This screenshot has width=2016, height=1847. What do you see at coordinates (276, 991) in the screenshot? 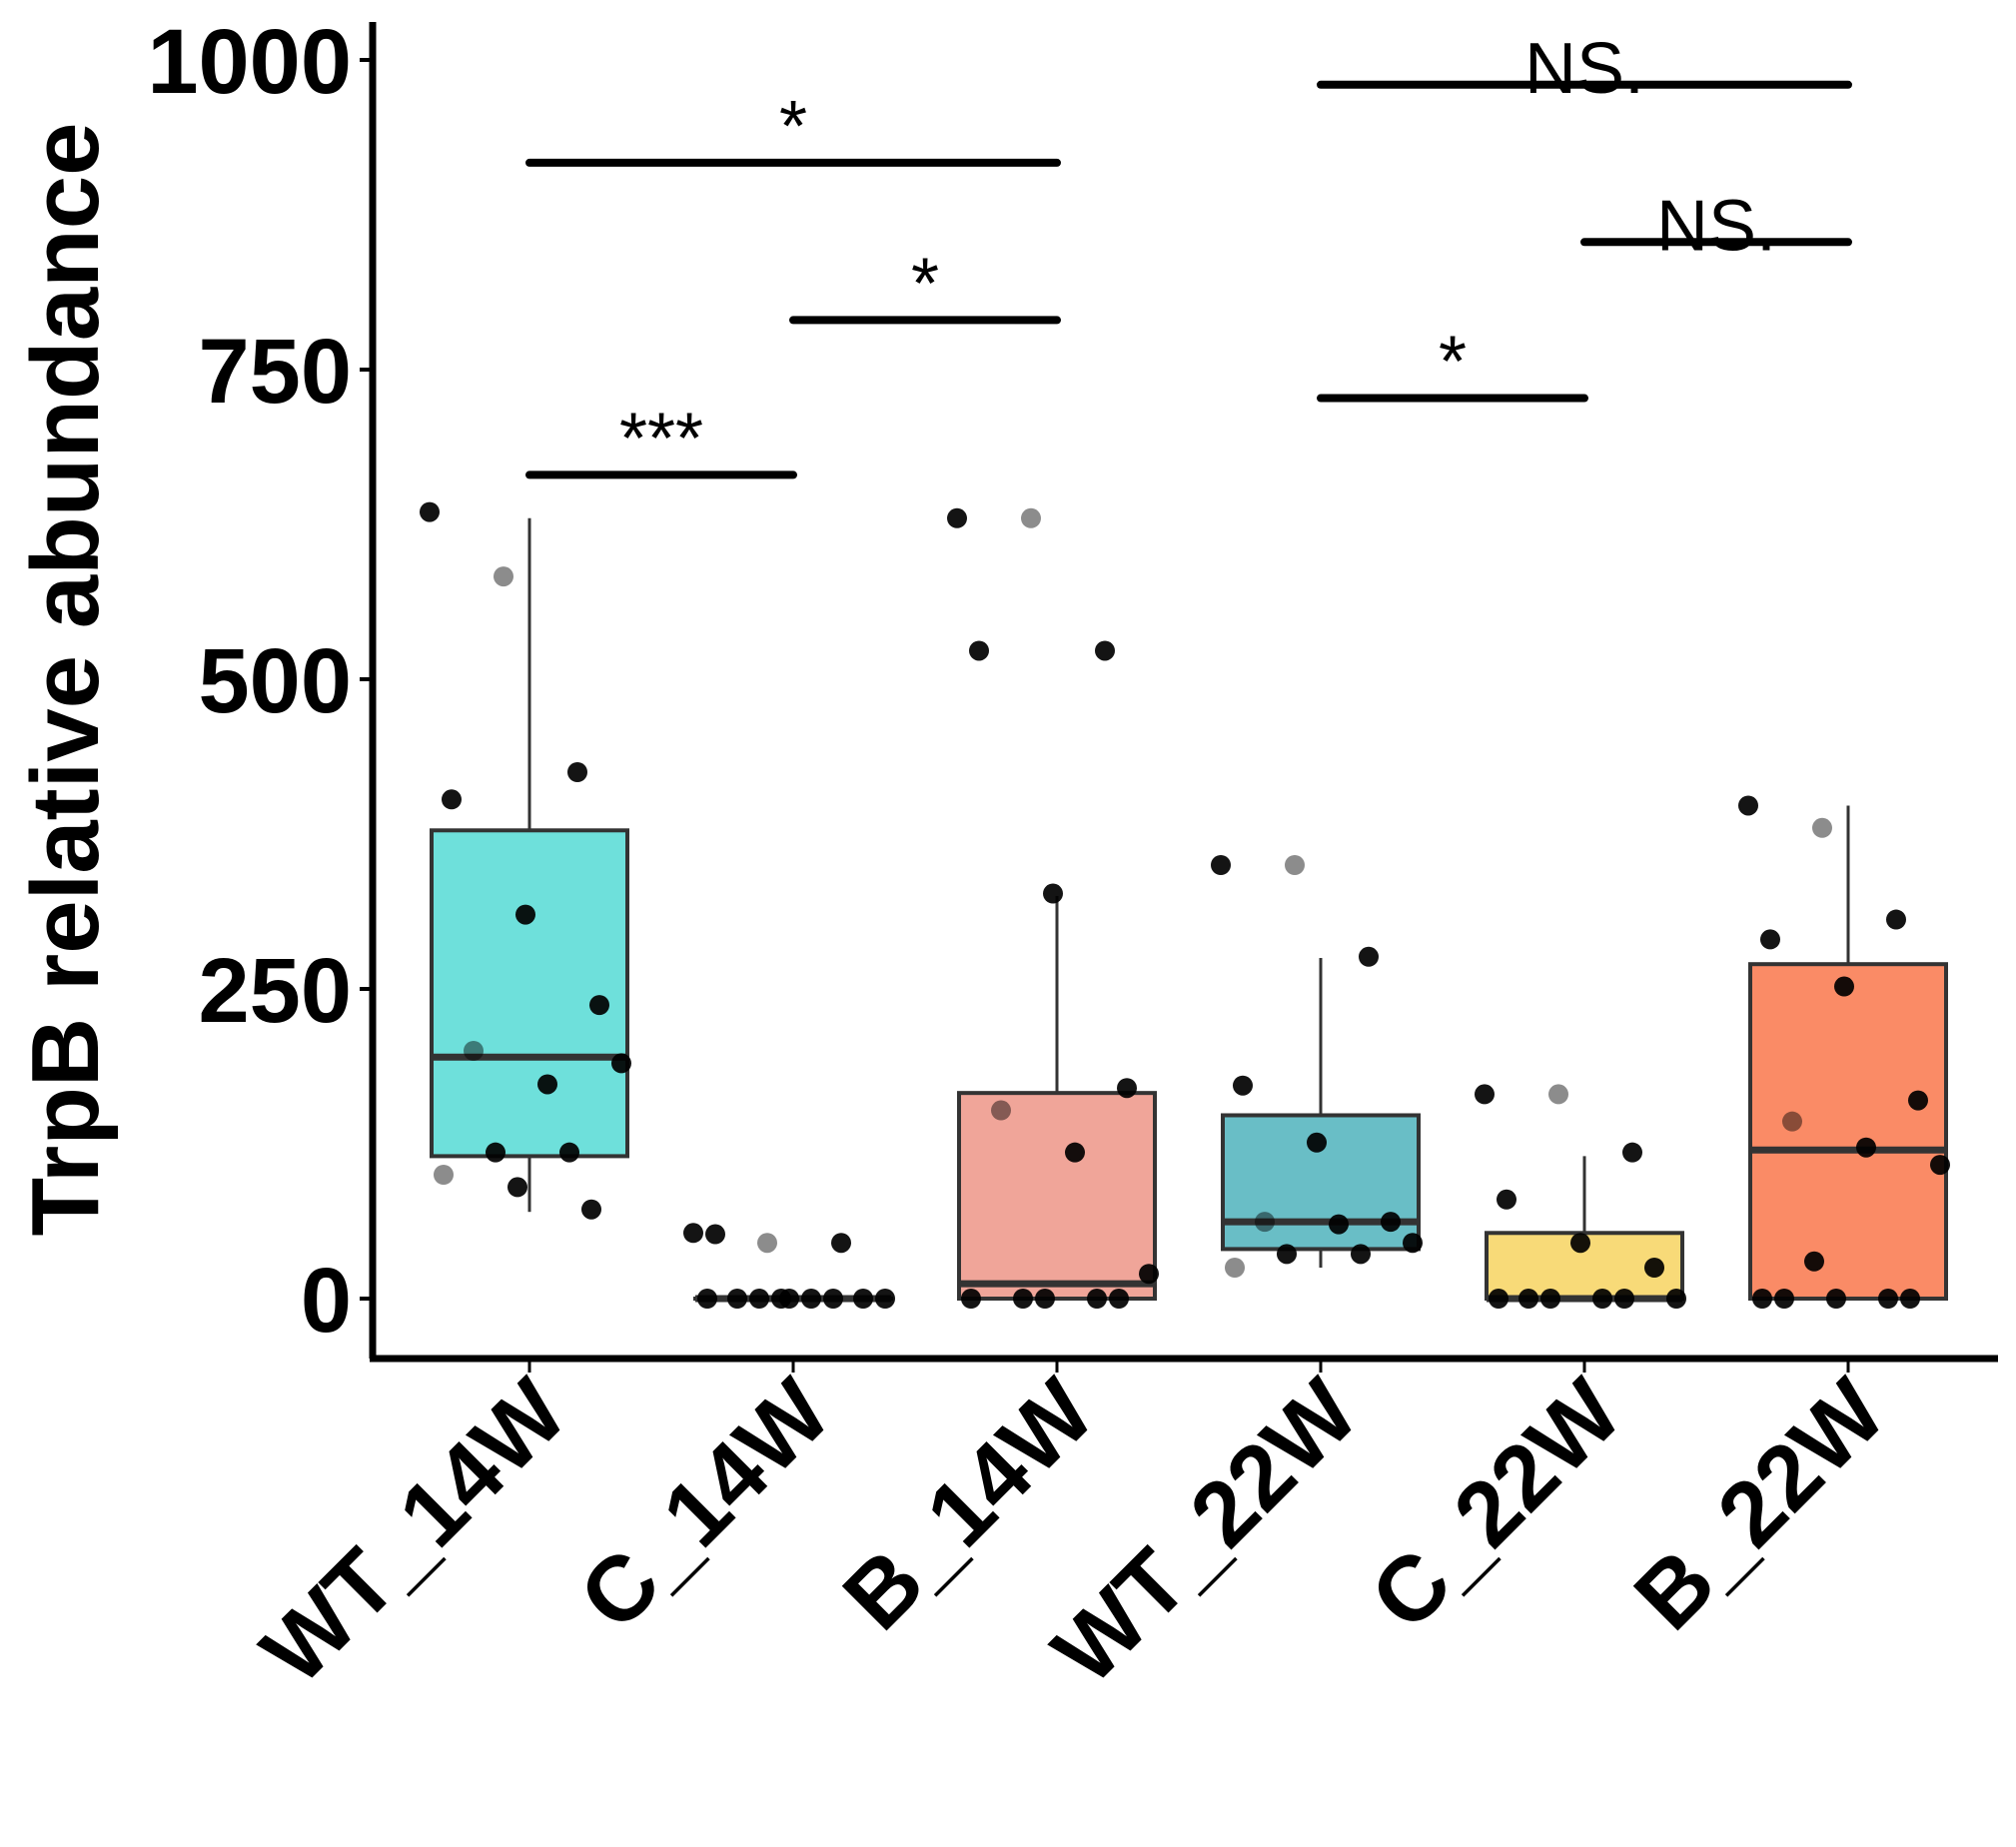
I see `y-tick-label: 250` at bounding box center [276, 991].